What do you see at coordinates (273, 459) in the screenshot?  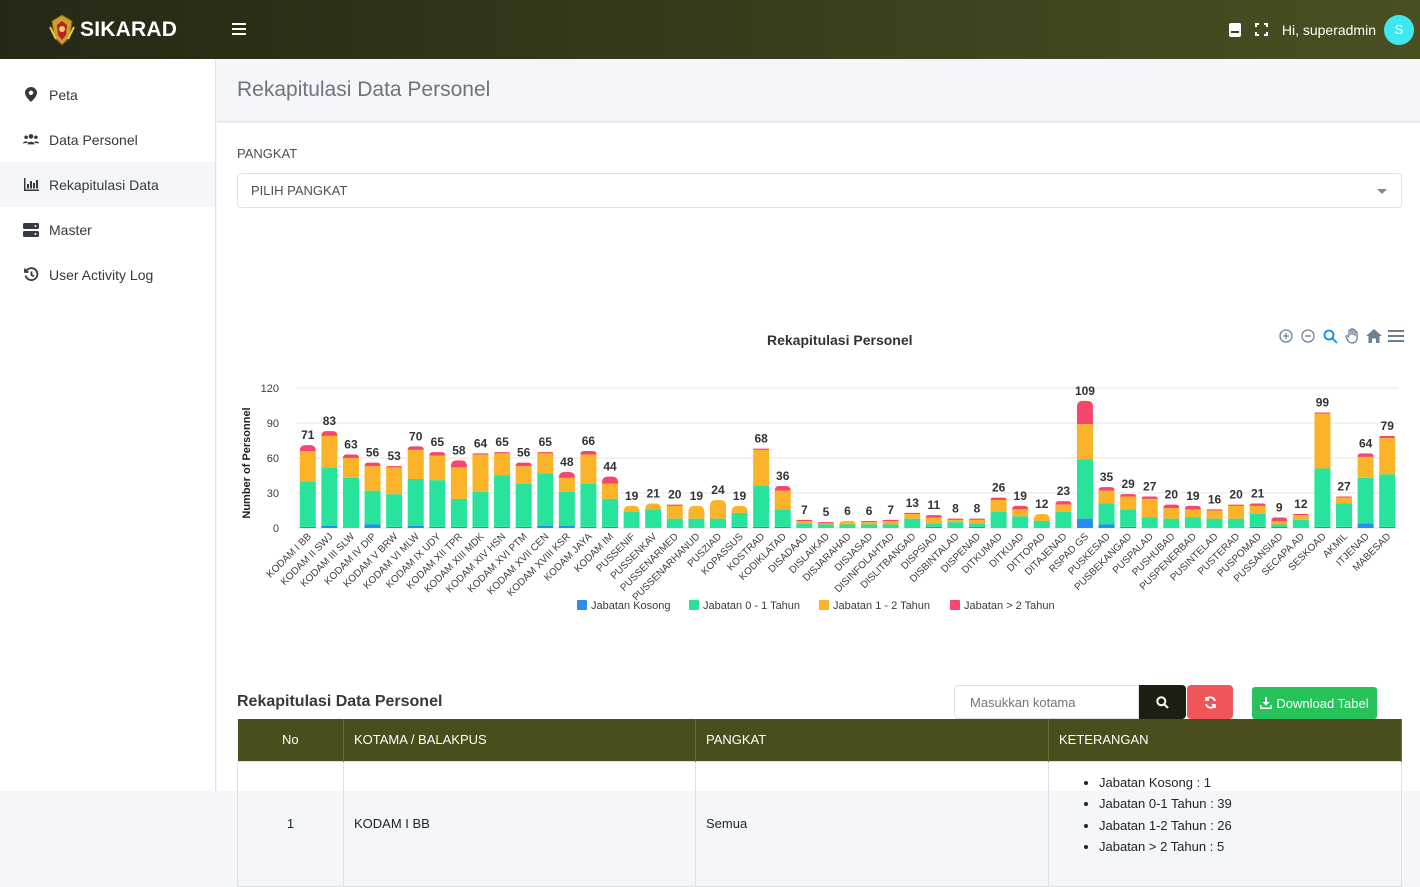 I see `y-tick-label: 60` at bounding box center [273, 459].